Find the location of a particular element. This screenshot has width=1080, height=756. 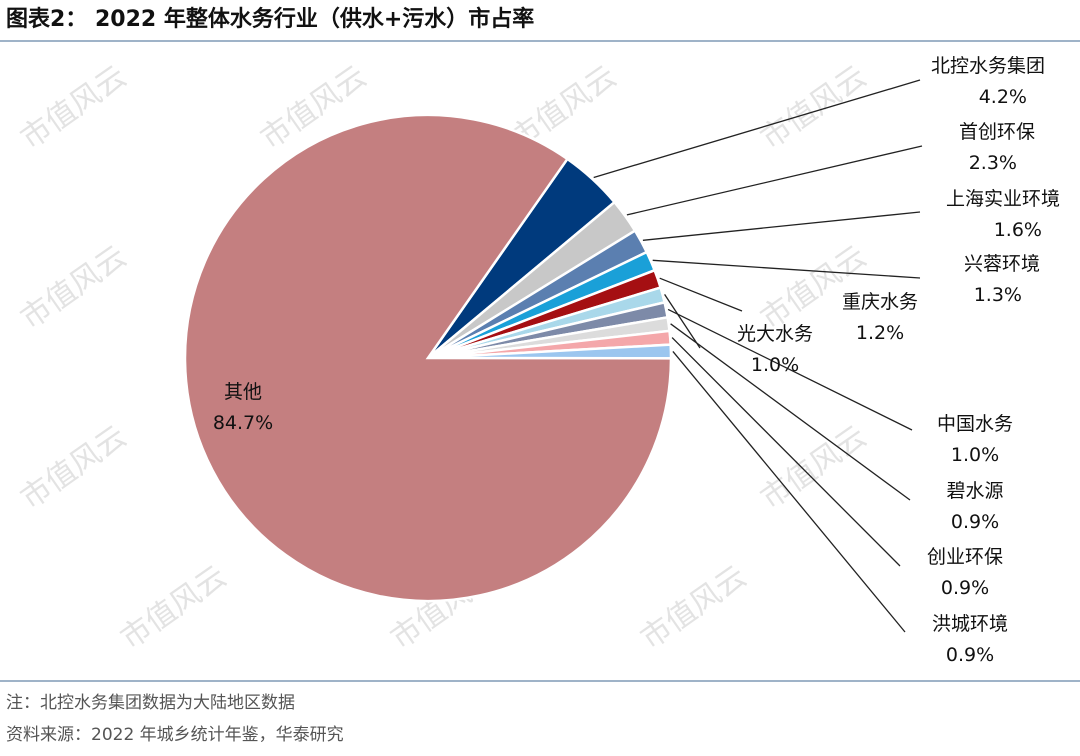

slice-9-value-label: 0.9% is located at coordinates (965, 588).